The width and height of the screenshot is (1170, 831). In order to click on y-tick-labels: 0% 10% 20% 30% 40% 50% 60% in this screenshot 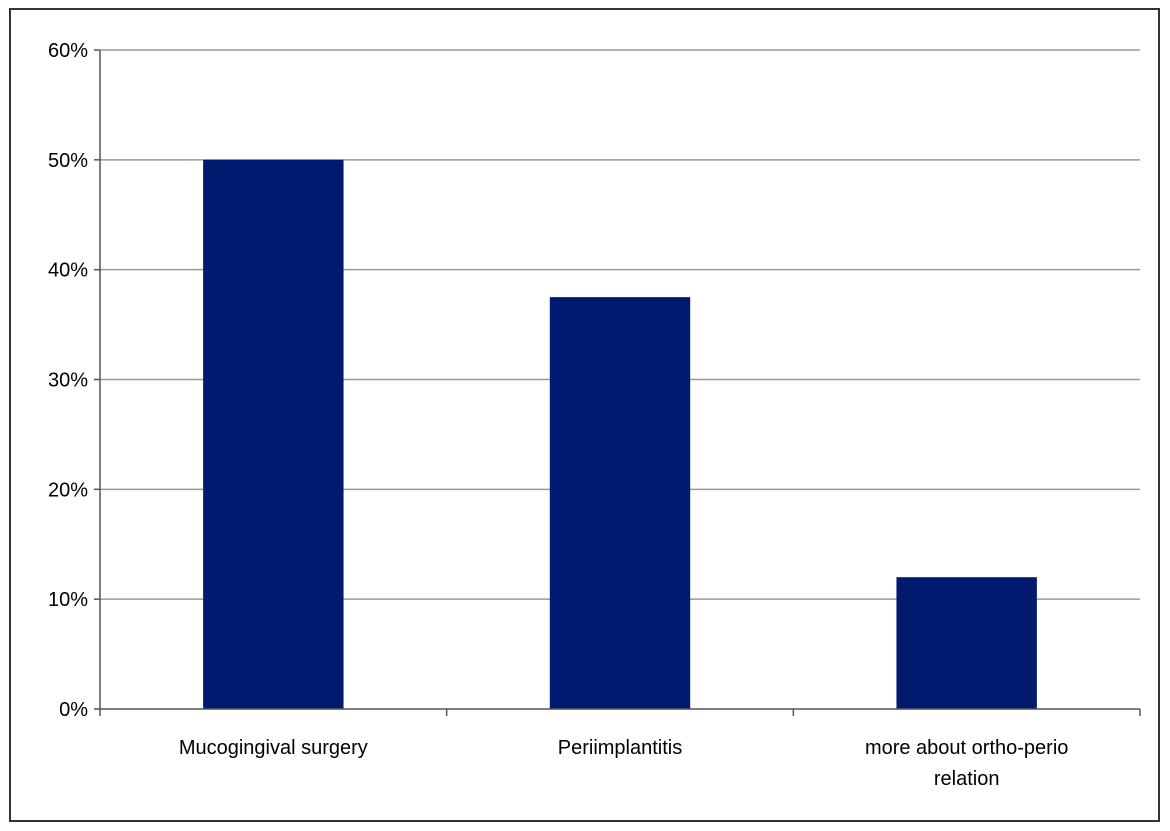, I will do `click(68, 380)`.